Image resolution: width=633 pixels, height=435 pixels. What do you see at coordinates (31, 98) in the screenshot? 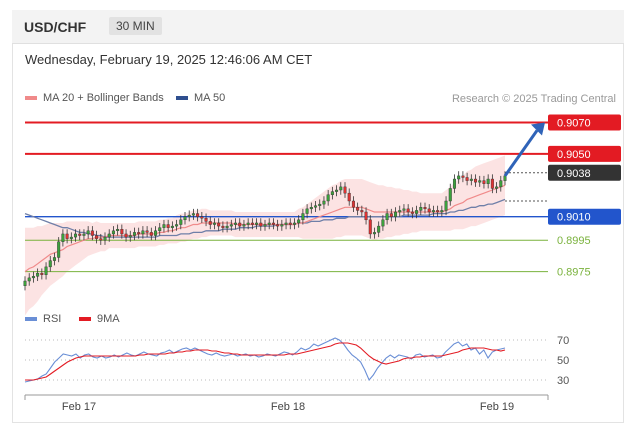
I see `legend-ma20-swatch` at bounding box center [31, 98].